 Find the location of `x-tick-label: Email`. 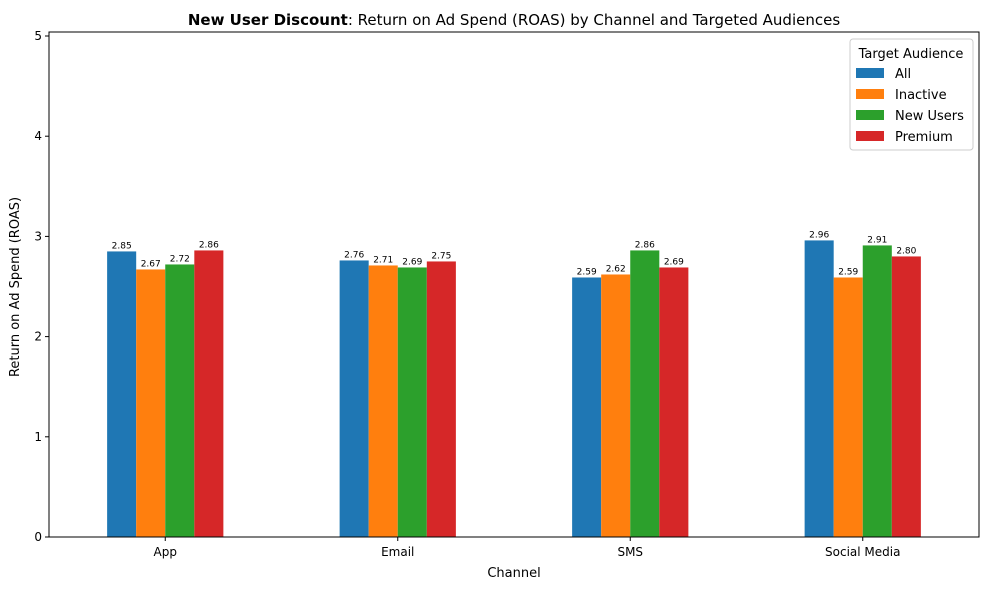

x-tick-label: Email is located at coordinates (397, 552).